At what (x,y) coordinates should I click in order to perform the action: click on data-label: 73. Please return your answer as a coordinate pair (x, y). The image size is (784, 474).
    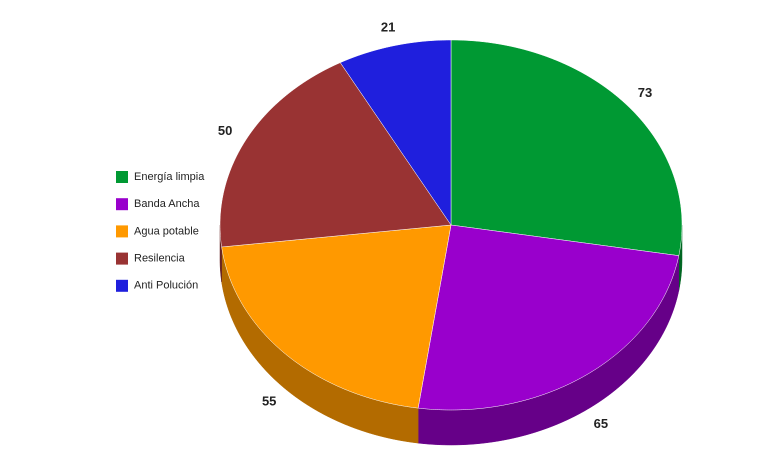
    Looking at the image, I should click on (645, 92).